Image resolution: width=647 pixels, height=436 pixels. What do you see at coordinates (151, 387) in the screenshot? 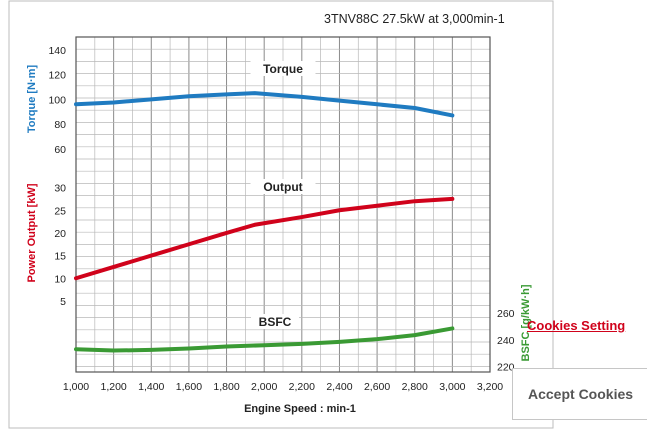
I see `x-tick-label: 1,400` at bounding box center [151, 387].